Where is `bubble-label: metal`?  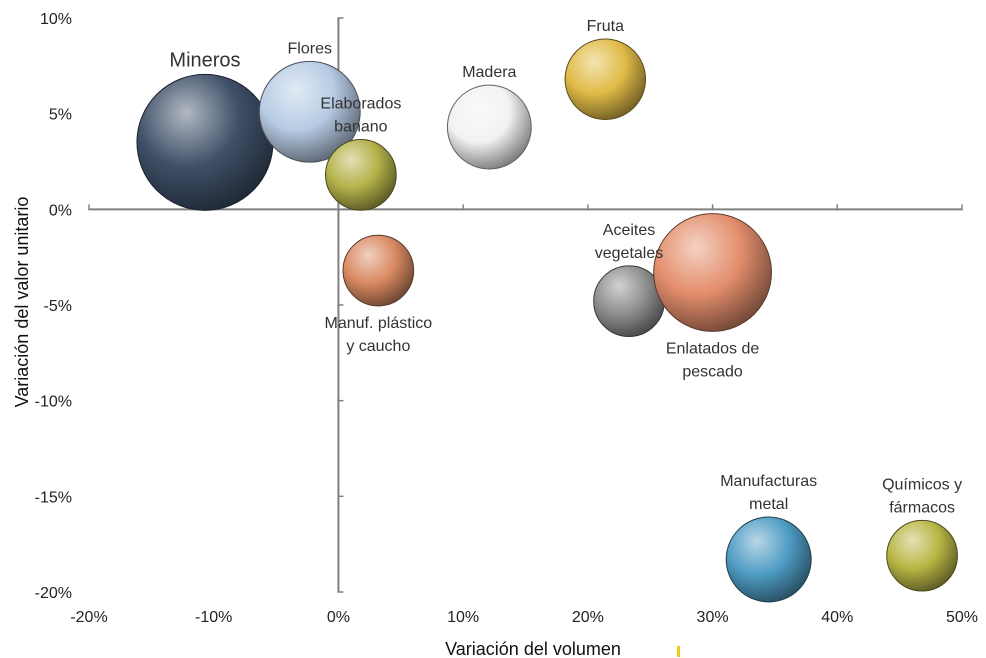
bubble-label: metal is located at coordinates (768, 504).